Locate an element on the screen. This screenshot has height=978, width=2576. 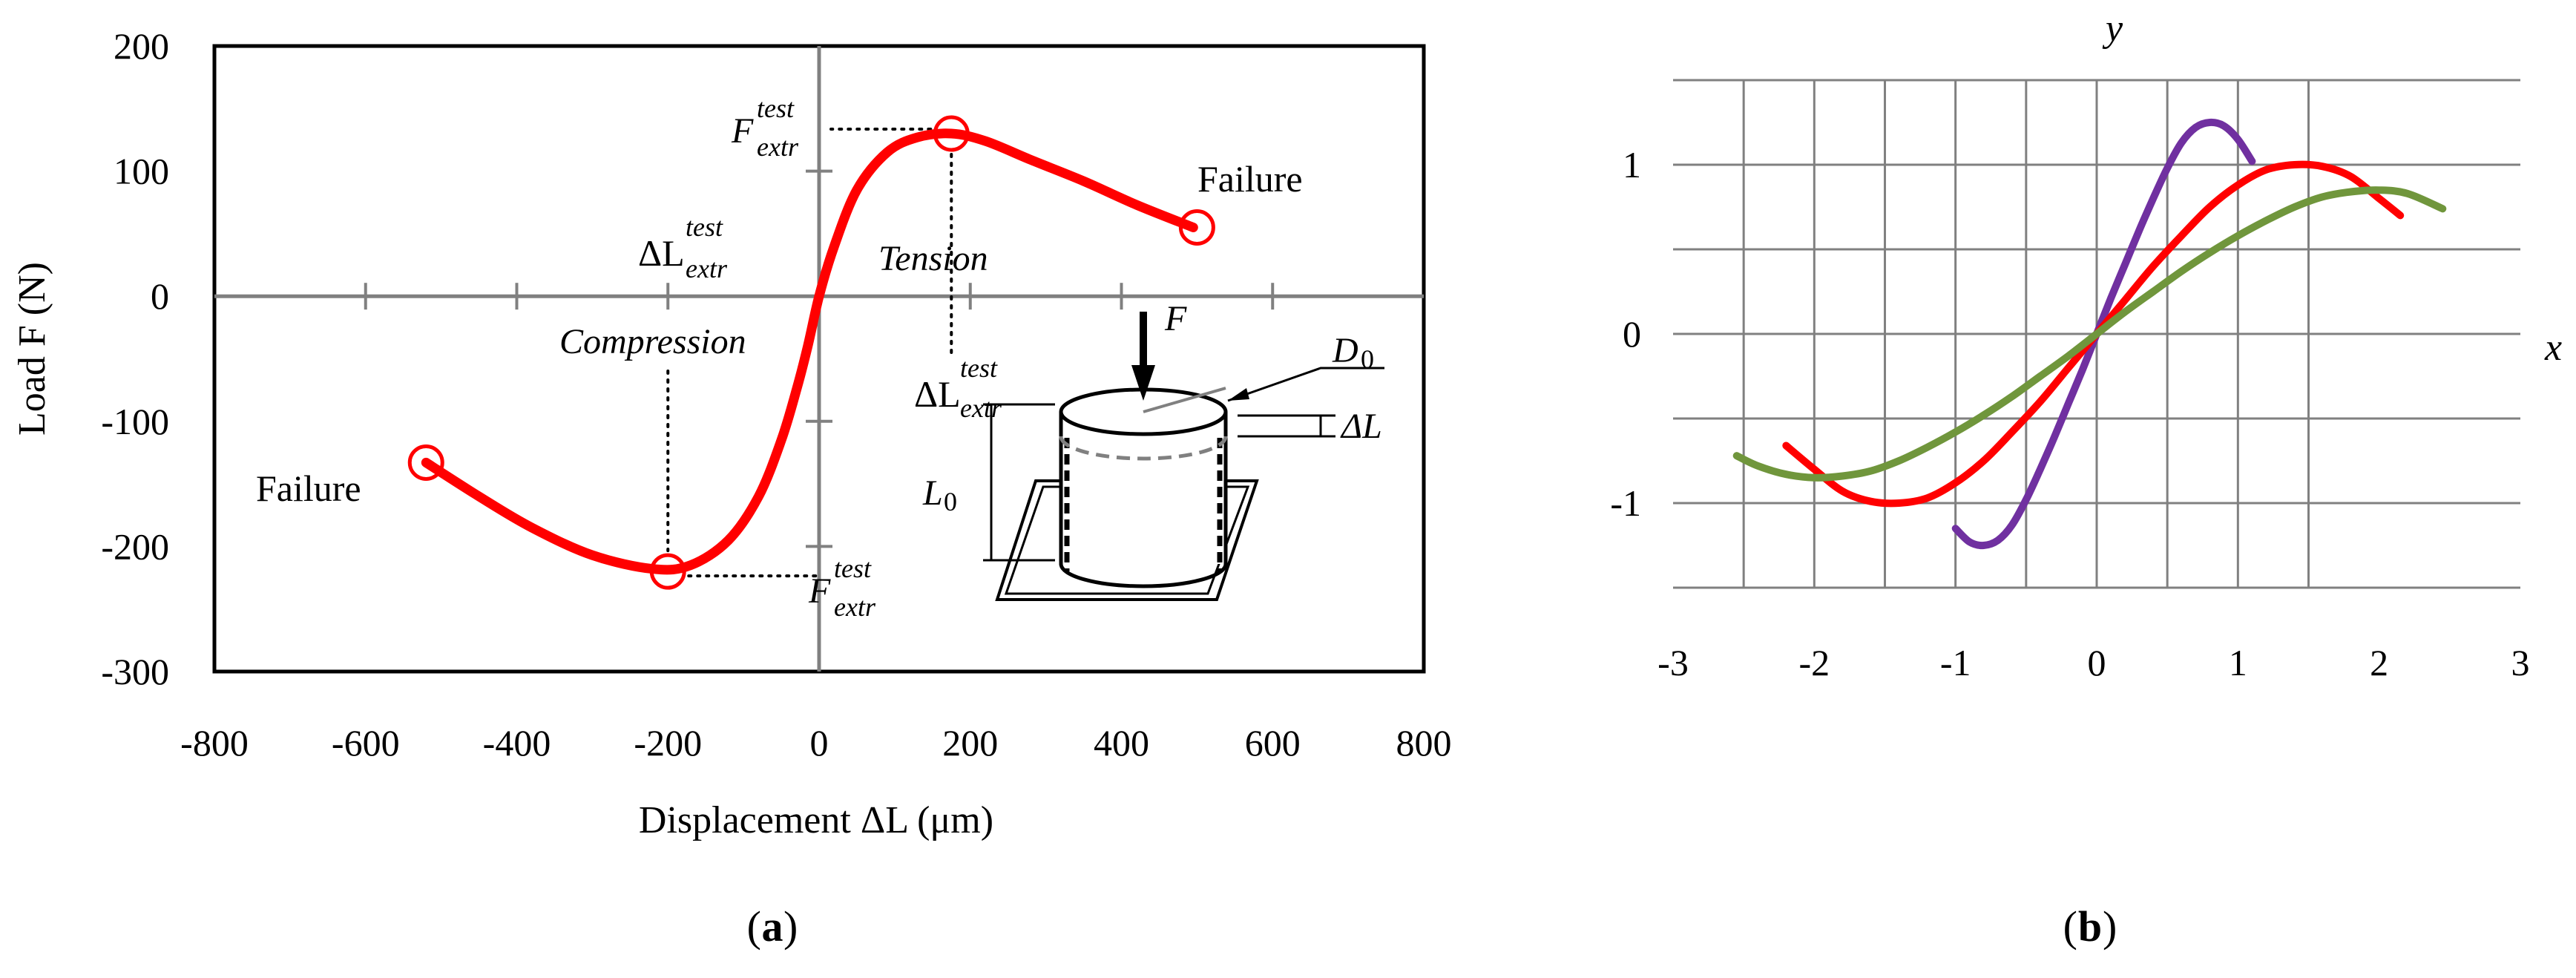
x-tick-label: 1 is located at coordinates (2238, 662).